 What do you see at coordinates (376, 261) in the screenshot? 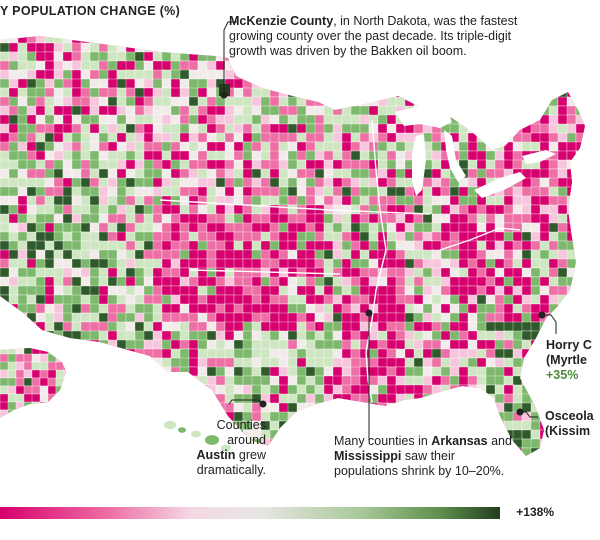
I see `river-or-border-line` at bounding box center [376, 261].